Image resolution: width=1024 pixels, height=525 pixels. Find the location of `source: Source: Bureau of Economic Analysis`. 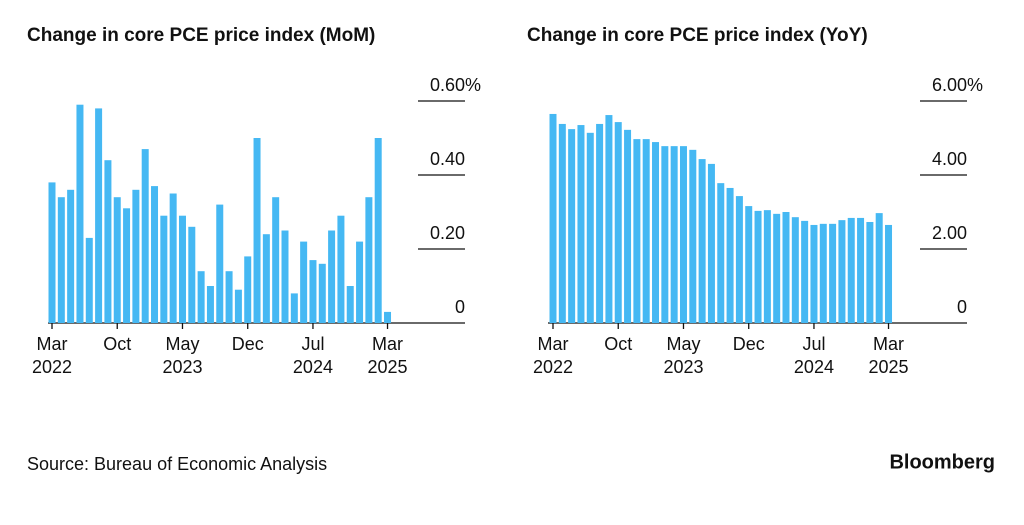

source: Source: Bureau of Economic Analysis is located at coordinates (177, 464).